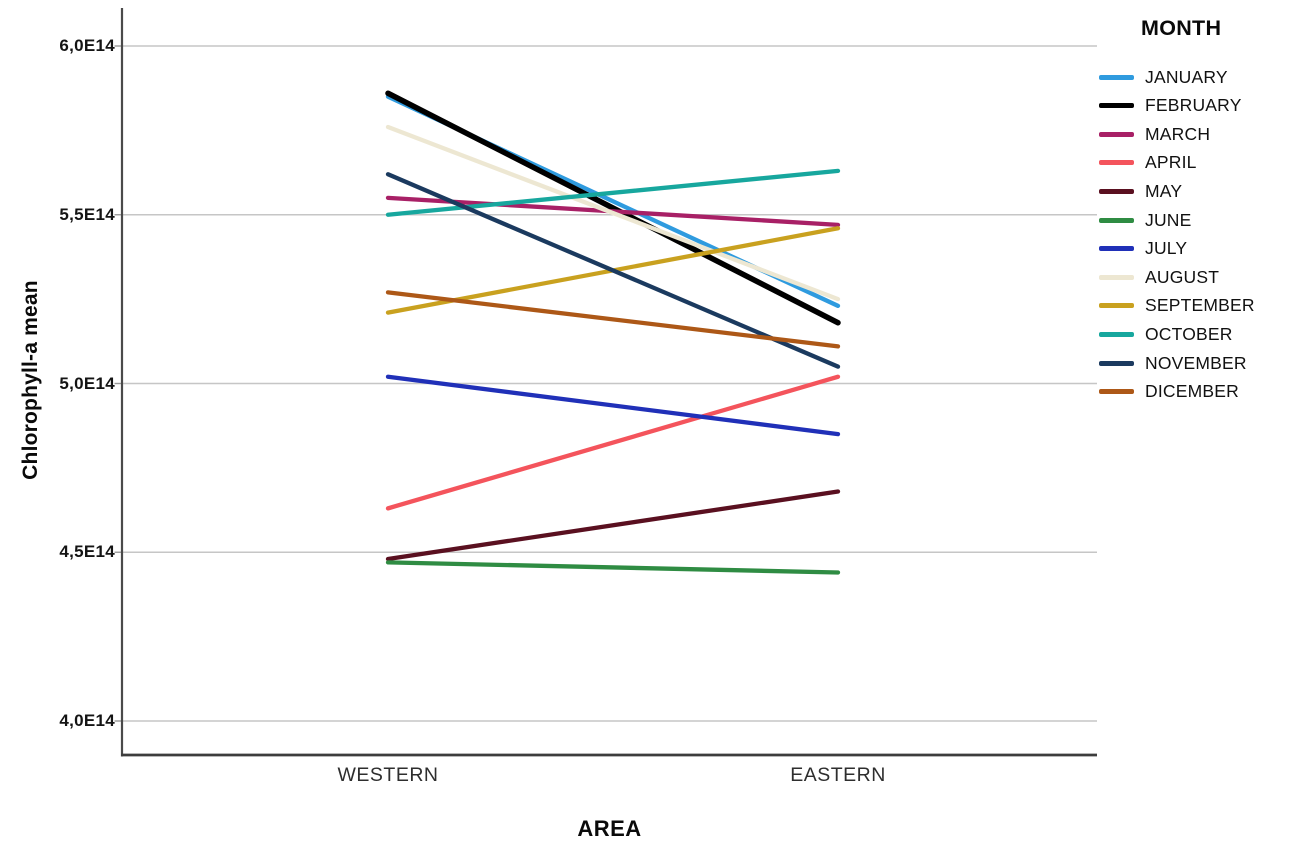 The image size is (1299, 861). Describe the element at coordinates (1166, 248) in the screenshot. I see `legend-label: JULY` at that location.